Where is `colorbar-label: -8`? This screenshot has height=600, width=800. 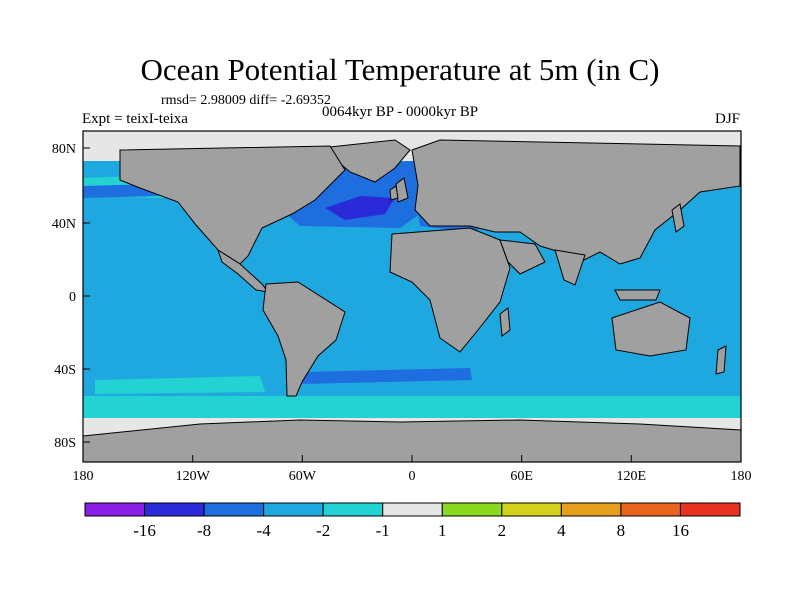
colorbar-label: -8 is located at coordinates (204, 530).